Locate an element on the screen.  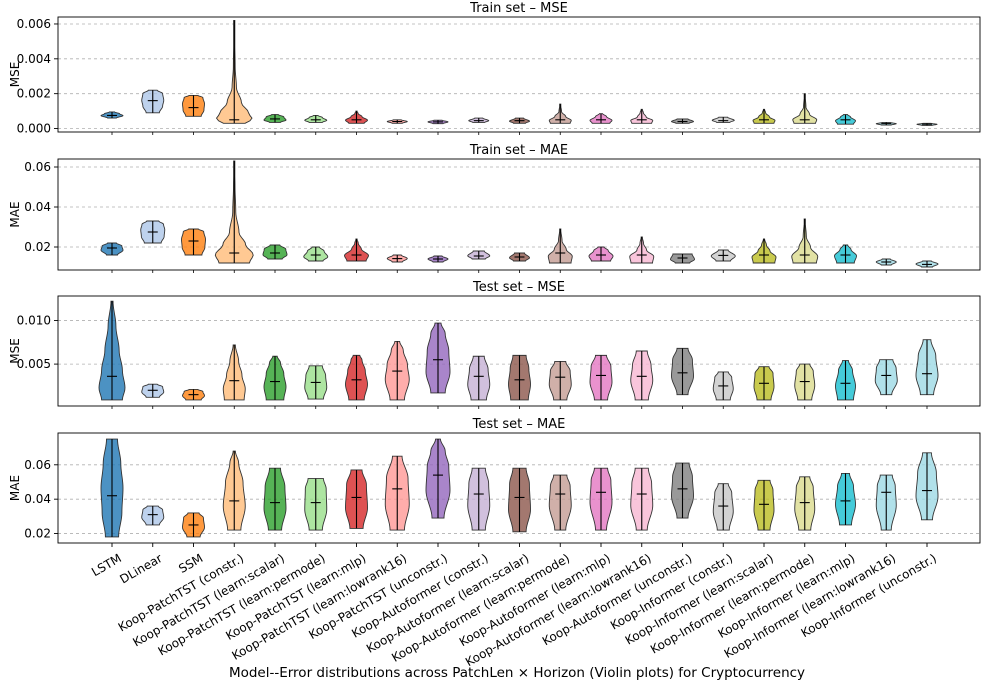
y-tick-label: 0.010 is located at coordinates (34, 320).